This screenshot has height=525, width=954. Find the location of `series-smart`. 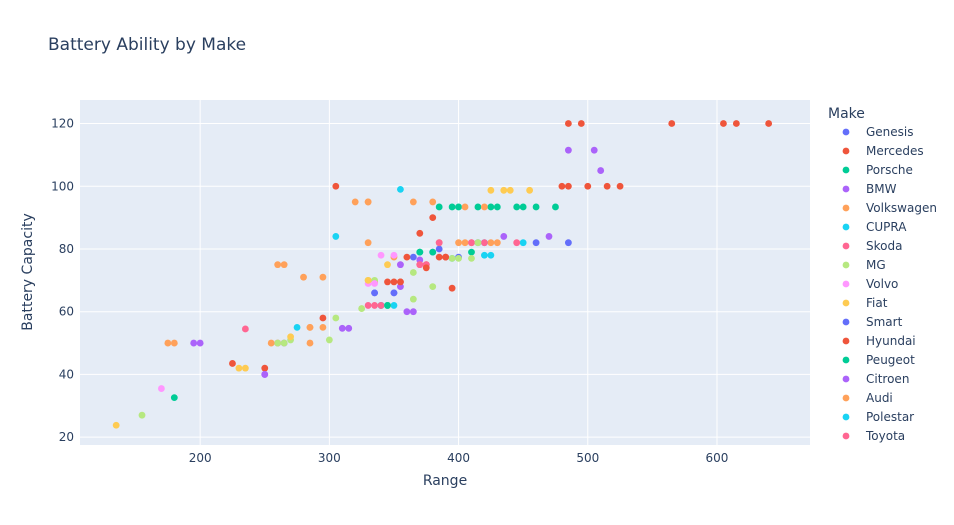

series-smart is located at coordinates (384, 293).